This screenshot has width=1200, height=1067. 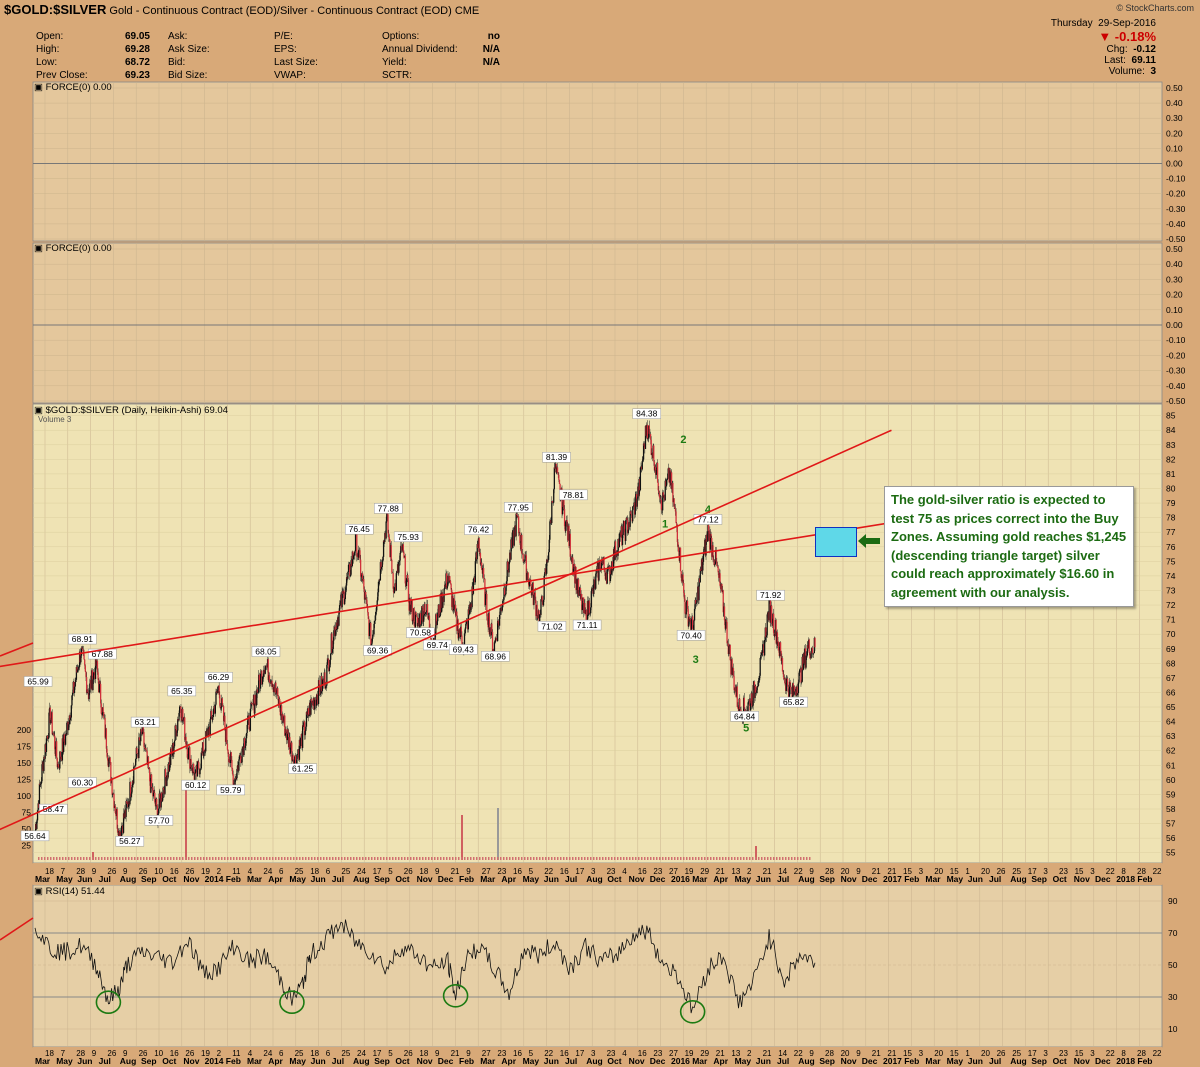 I want to click on xaxis-bottom-day: 18, so click(x=423, y=1053).